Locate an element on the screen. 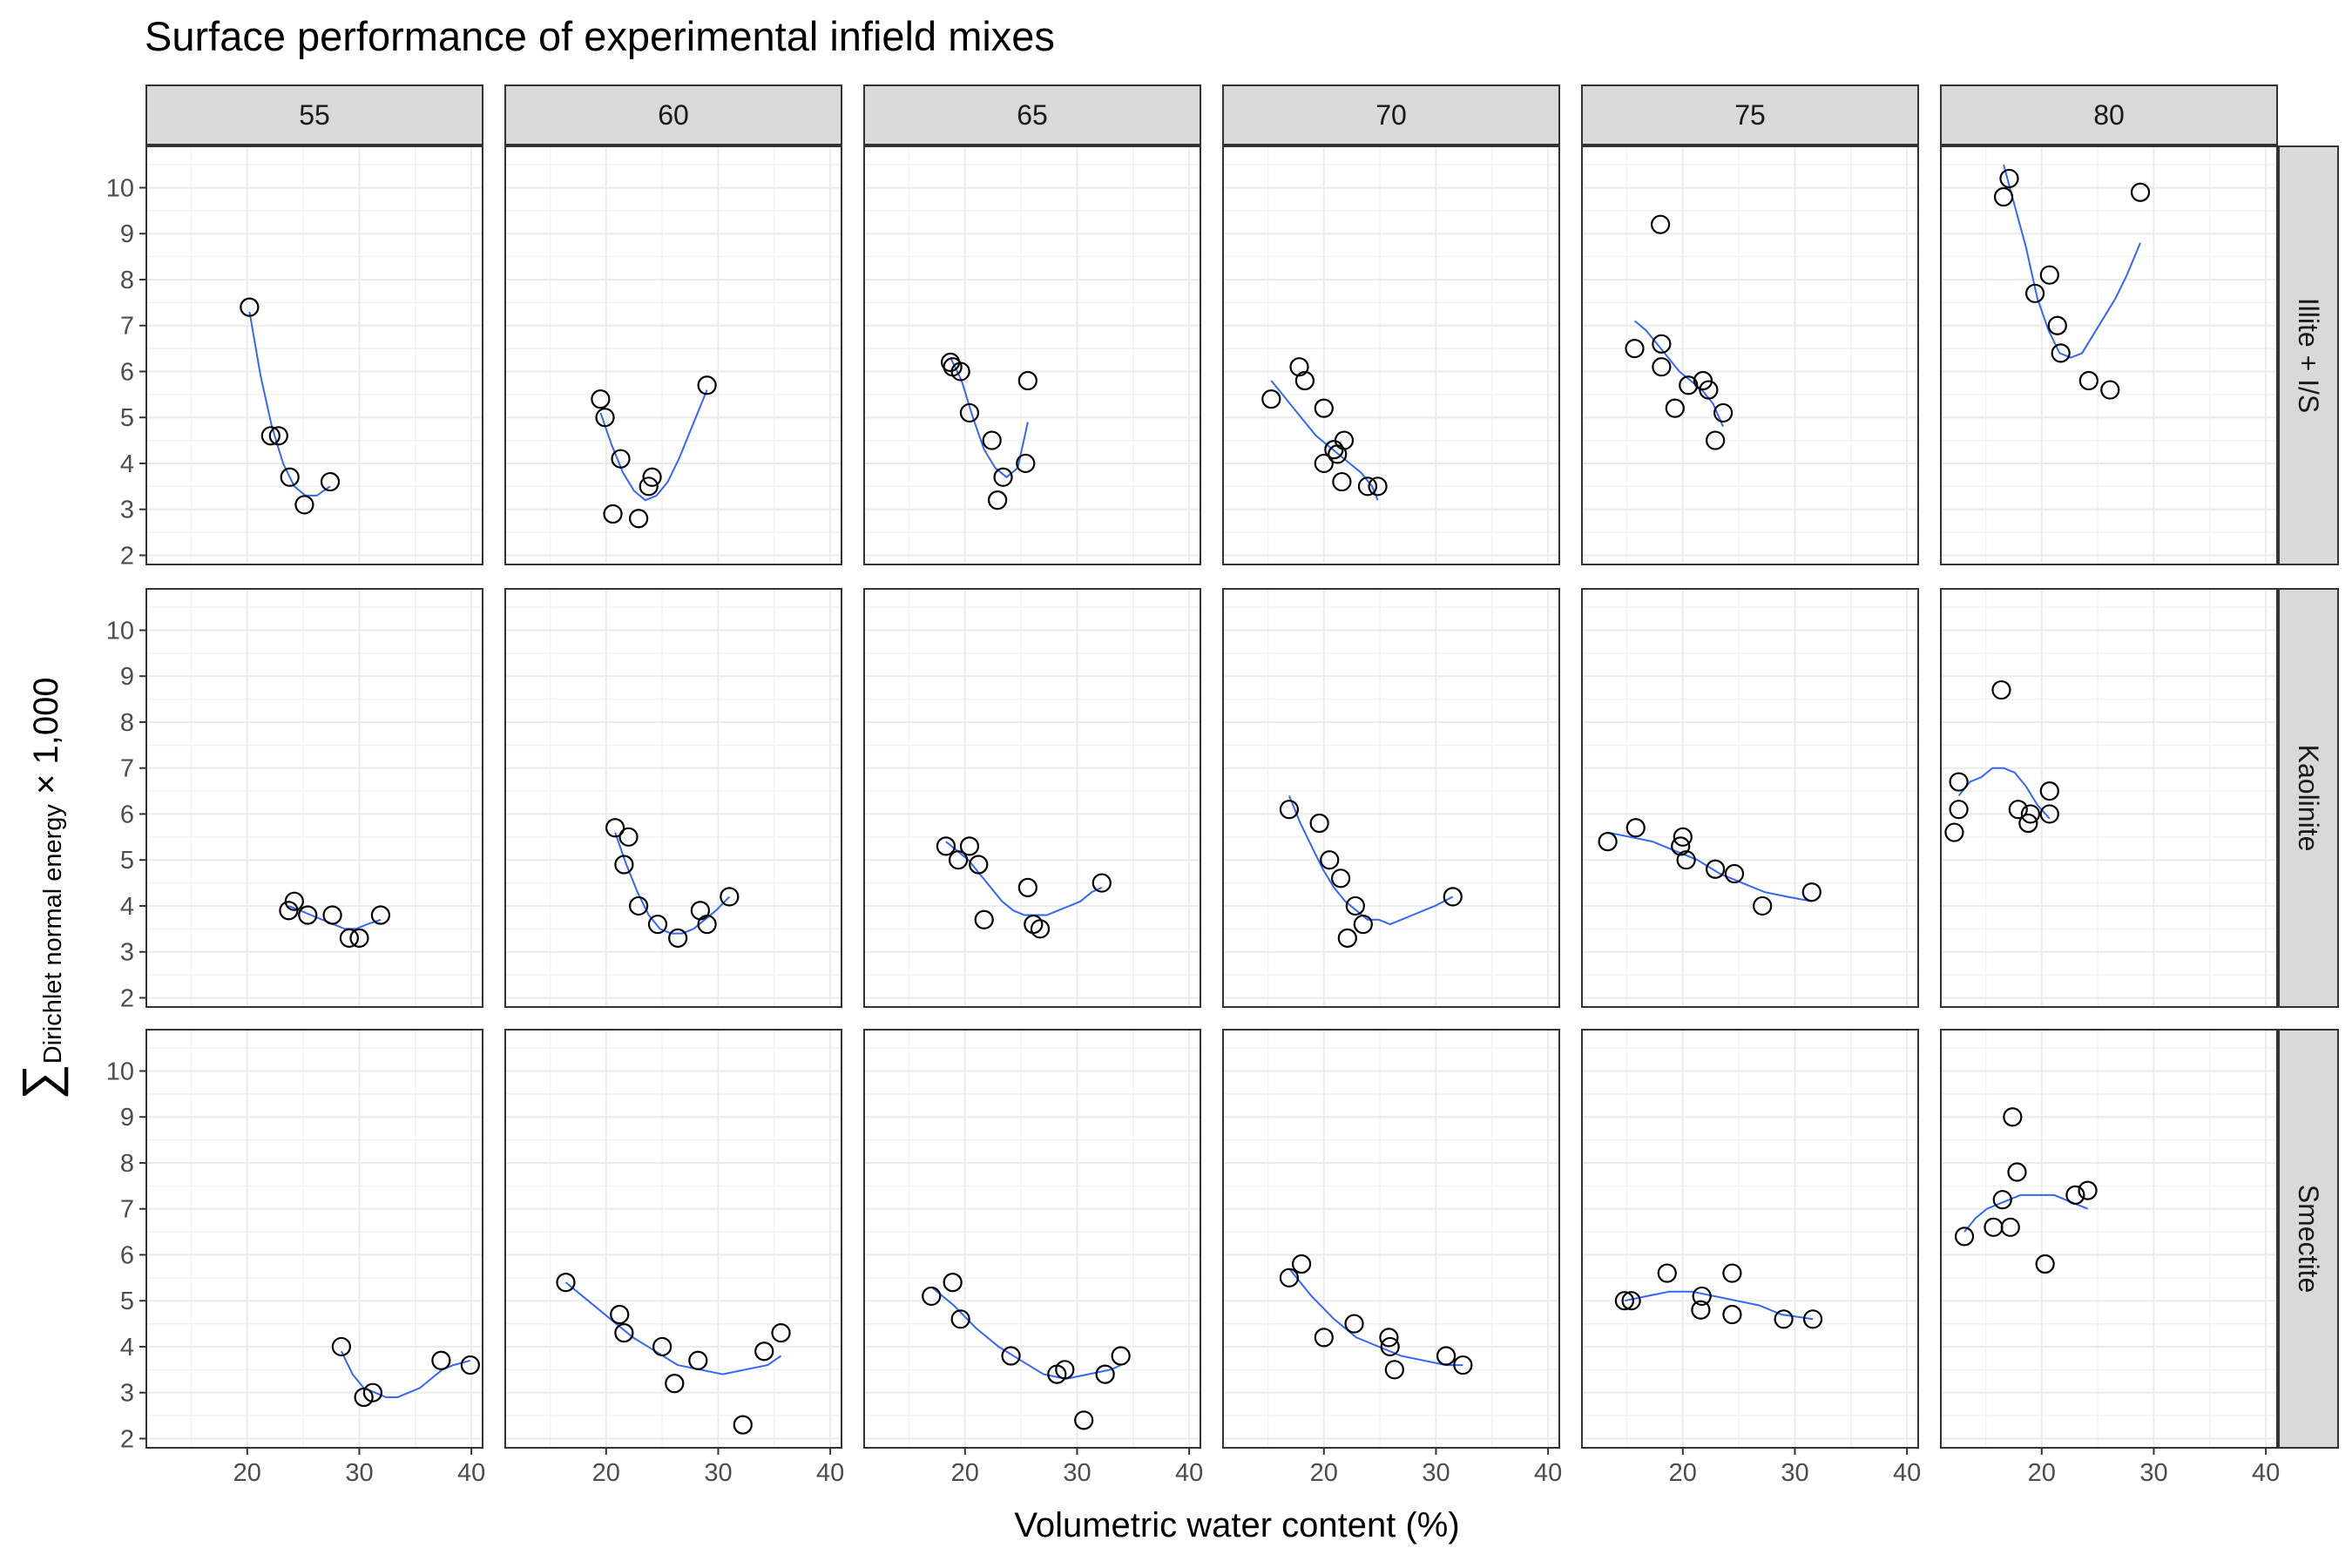  column-strip-label: 70 is located at coordinates (1391, 115).